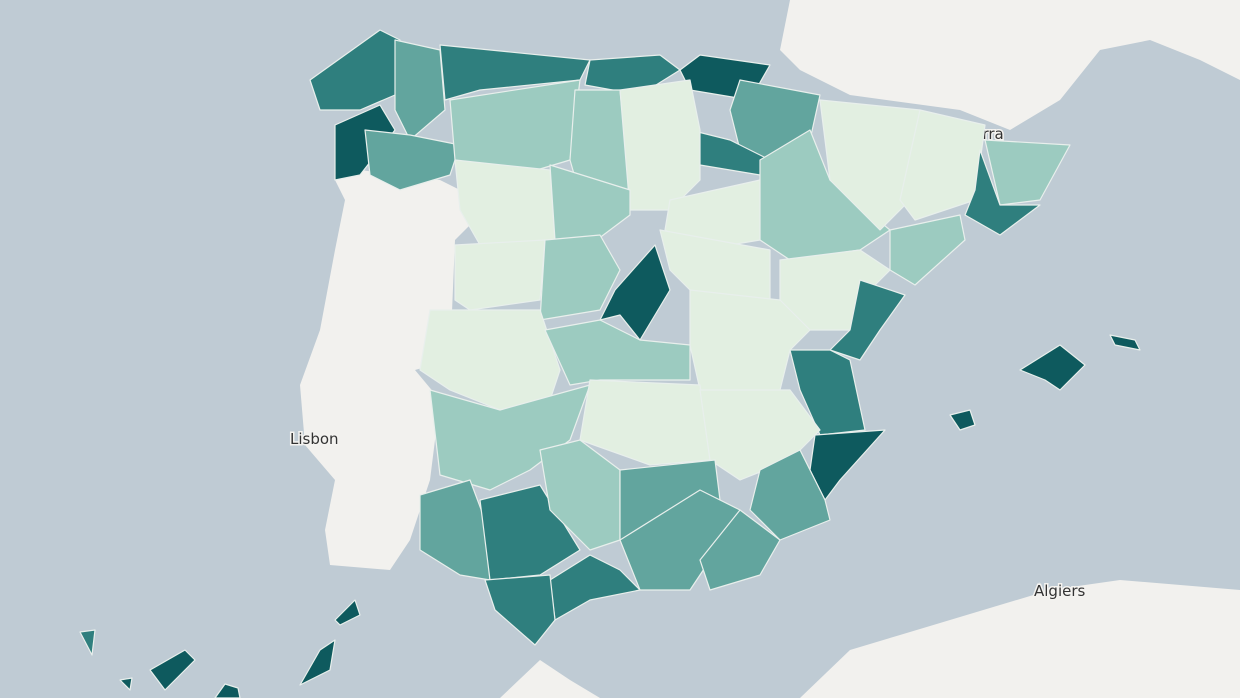  Describe the element at coordinates (395, 370) in the screenshot. I see `portugal-land` at that location.